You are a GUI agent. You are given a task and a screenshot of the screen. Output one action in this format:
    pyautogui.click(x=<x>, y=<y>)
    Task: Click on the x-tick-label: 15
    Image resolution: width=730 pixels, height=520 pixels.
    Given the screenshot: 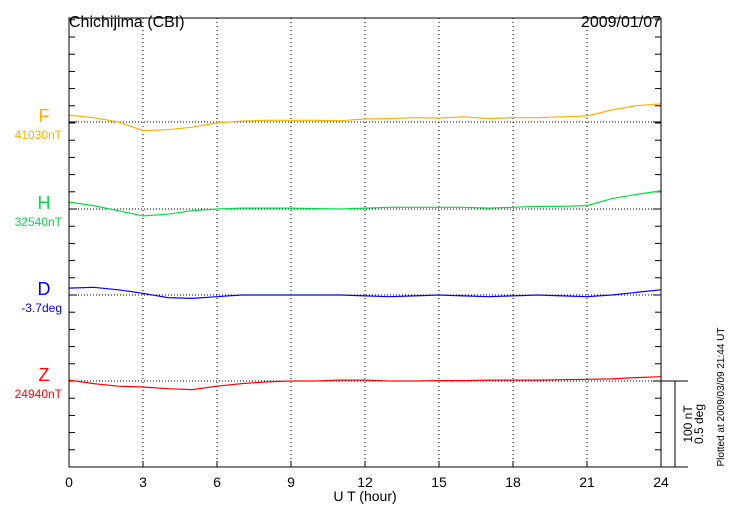 What is the action you would take?
    pyautogui.click(x=439, y=482)
    